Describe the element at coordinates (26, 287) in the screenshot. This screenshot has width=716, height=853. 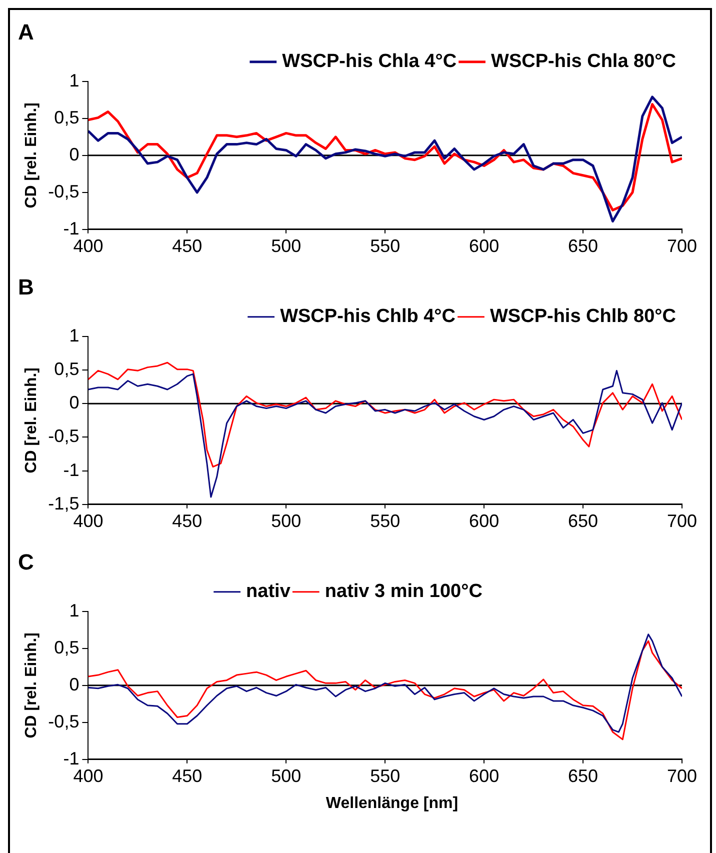
I see `chart-title: B` at that location.